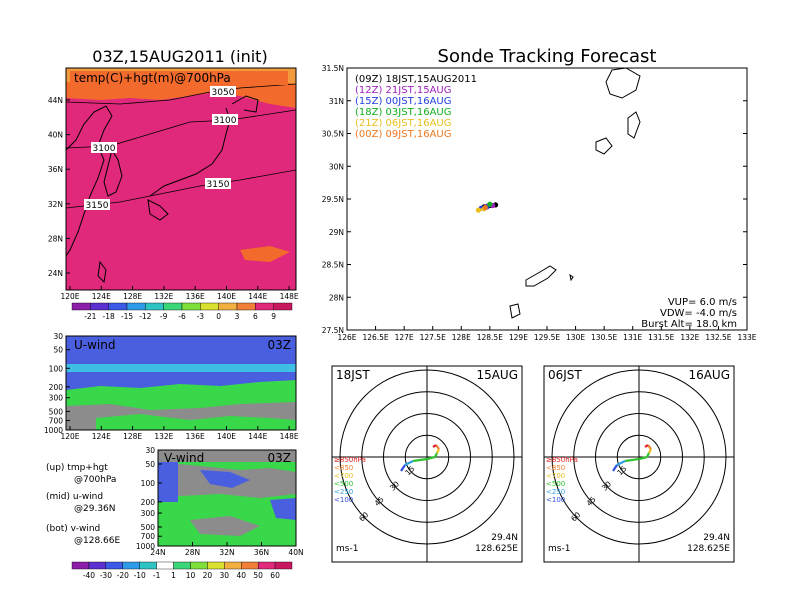 This screenshot has width=792, height=612. I want to click on param-burst: Burst Alt= 18.0 km, so click(689, 324).